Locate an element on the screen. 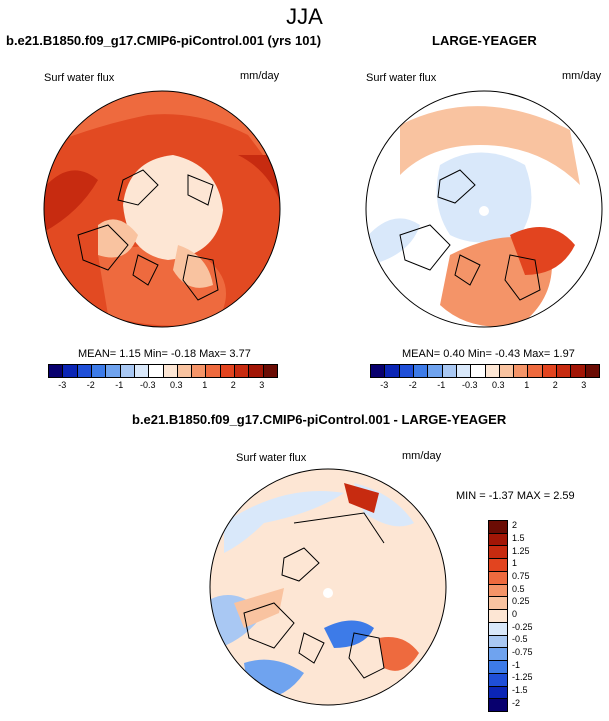  panel2-colorbar: -3 -2 -1 -0.3 0.3 1 2 3 is located at coordinates (485, 378).